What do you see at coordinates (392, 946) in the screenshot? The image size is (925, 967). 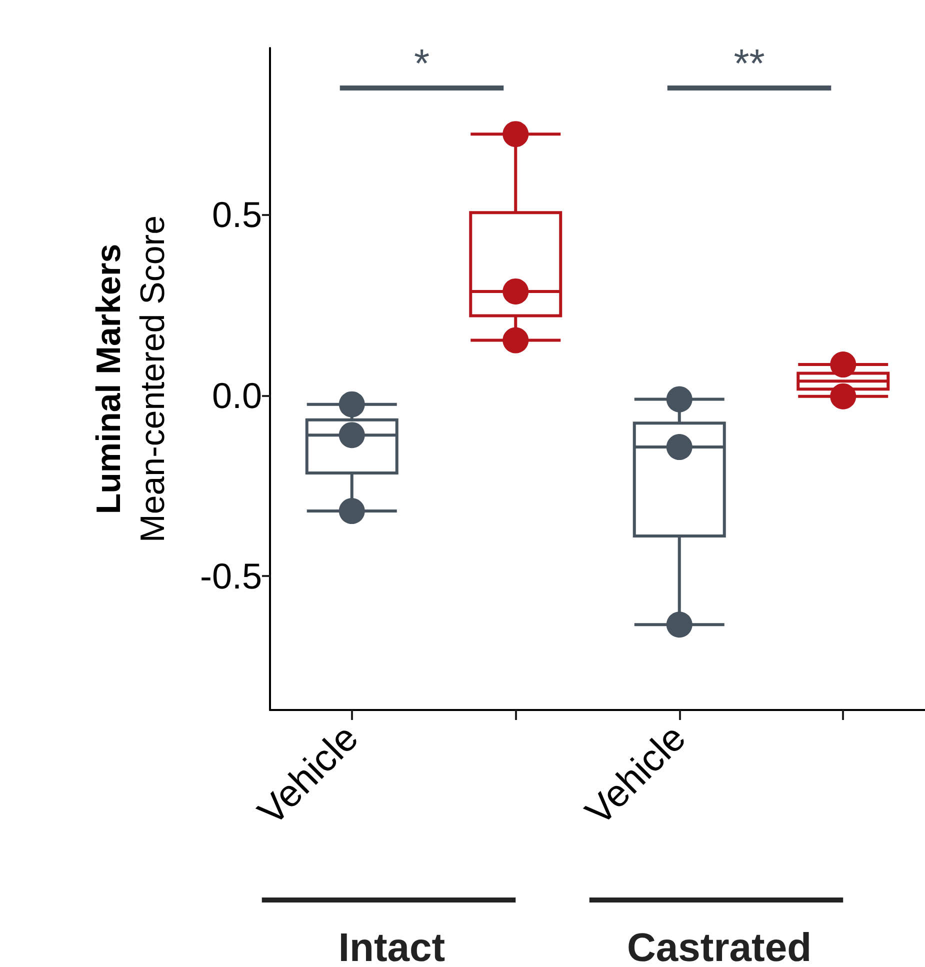 I see `text: Intact` at bounding box center [392, 946].